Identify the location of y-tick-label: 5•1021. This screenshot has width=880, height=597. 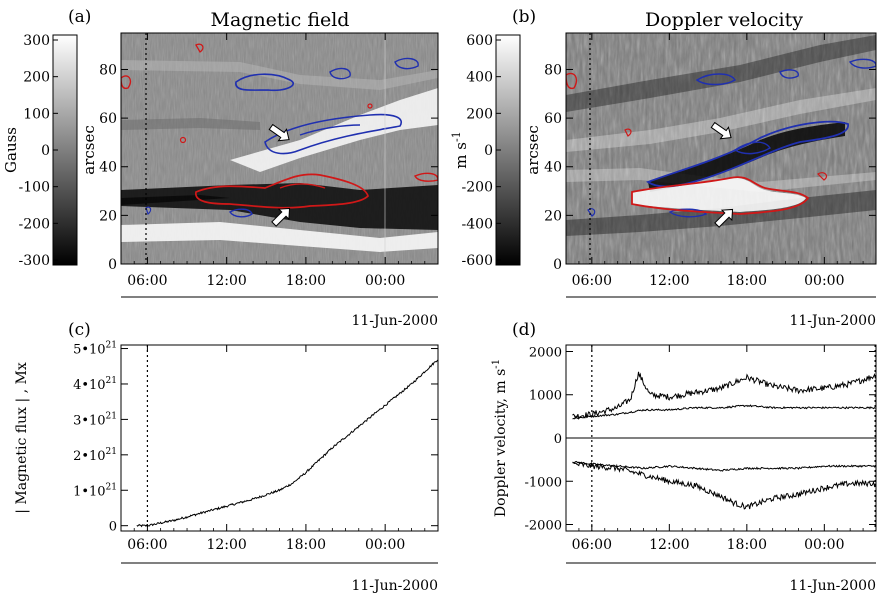
(95, 349).